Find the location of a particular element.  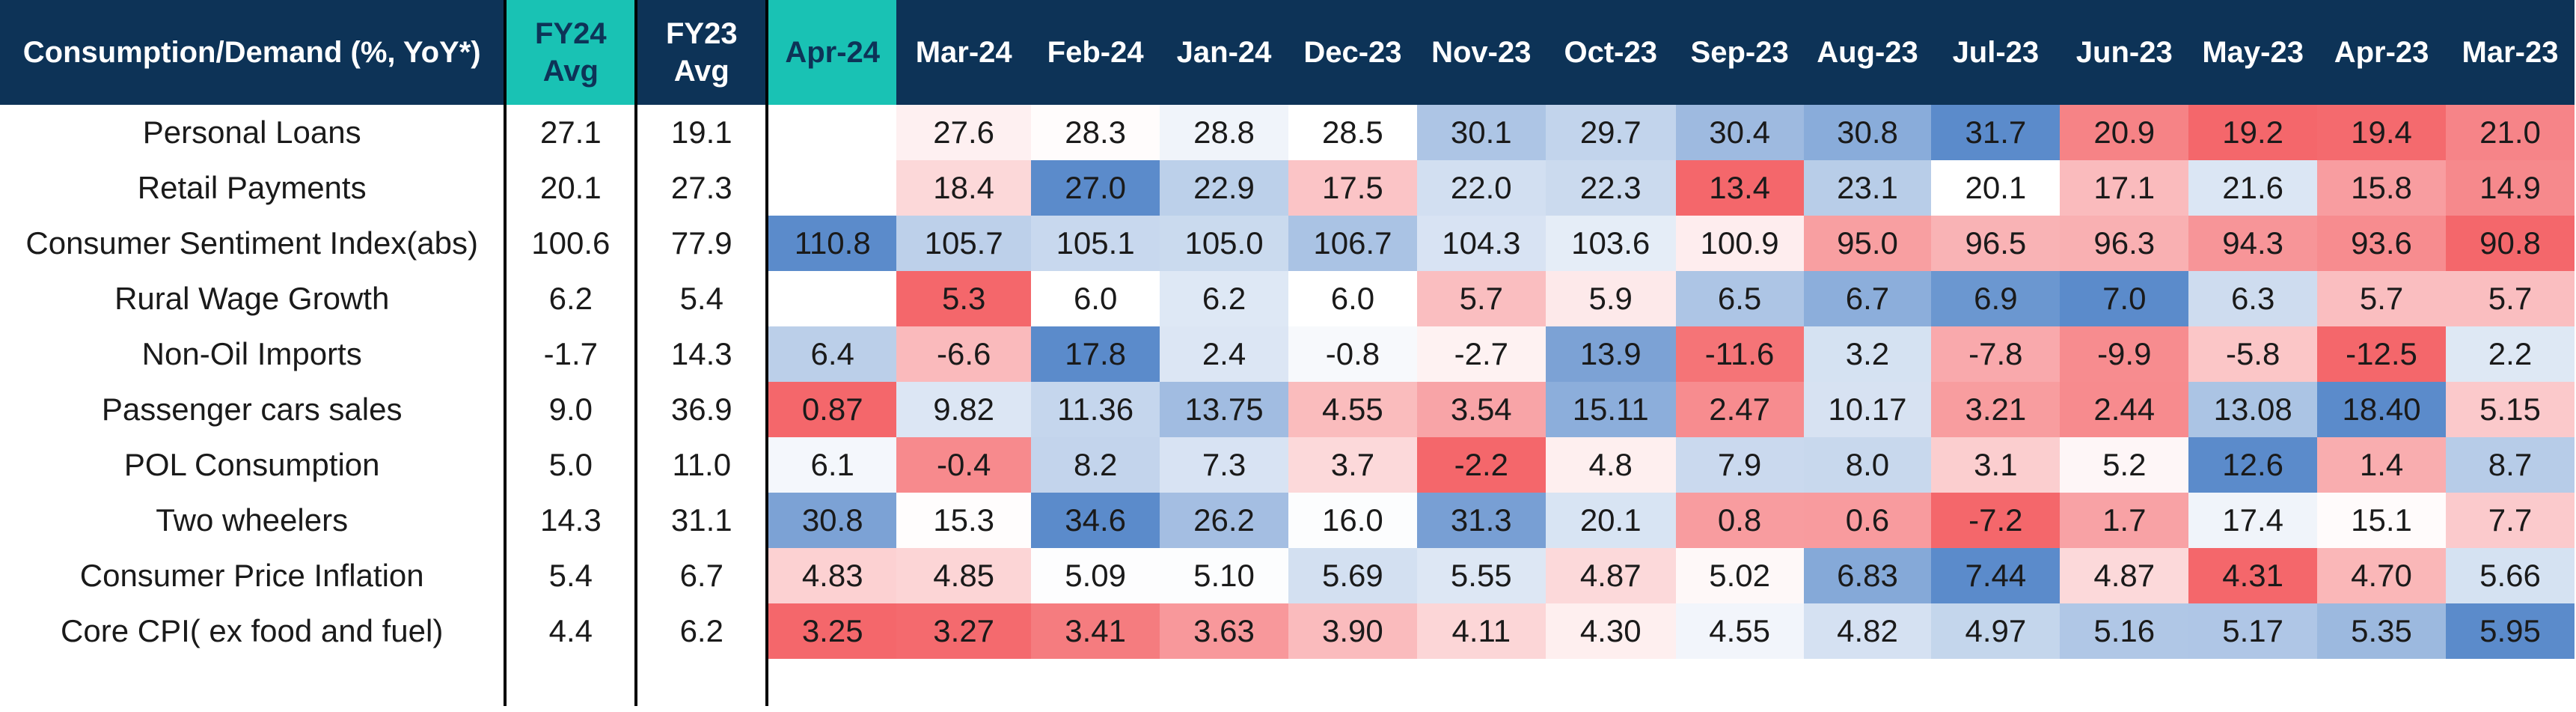

value-cell: 17.1 is located at coordinates (2124, 188).